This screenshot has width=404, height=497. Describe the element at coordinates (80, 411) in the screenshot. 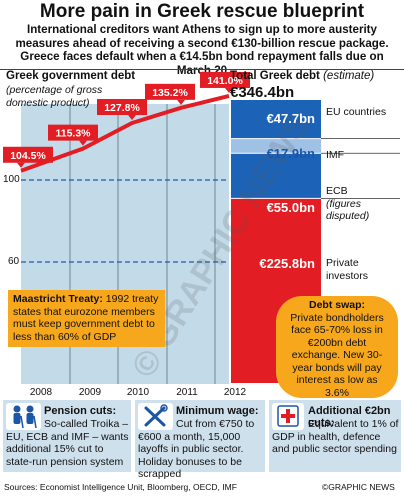

I see `pension-head: Pension cuts:` at that location.